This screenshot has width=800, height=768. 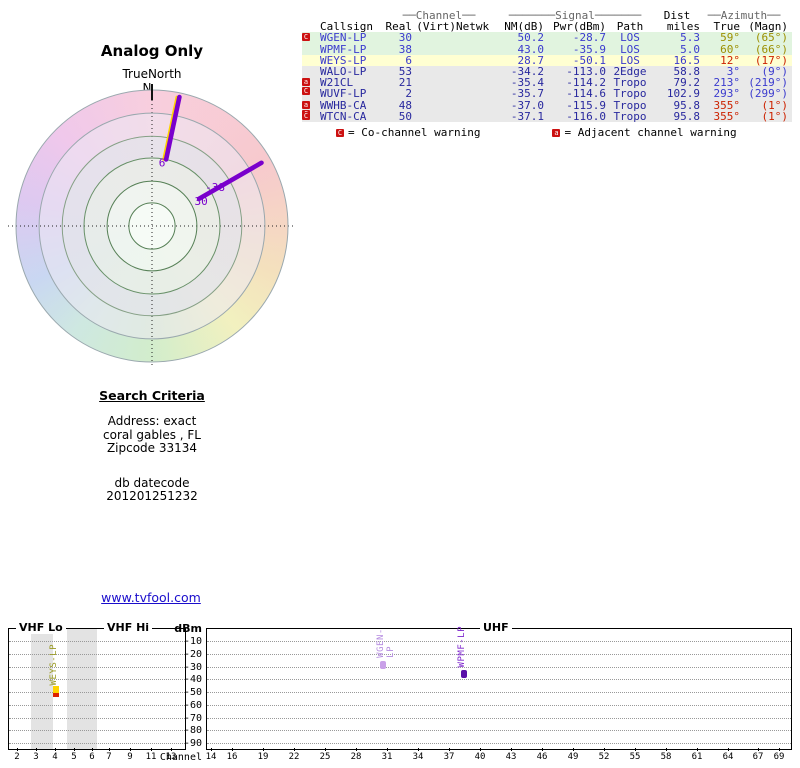 What do you see at coordinates (343, 38) in the screenshot?
I see `cell-callsign: WGEN-LP` at bounding box center [343, 38].